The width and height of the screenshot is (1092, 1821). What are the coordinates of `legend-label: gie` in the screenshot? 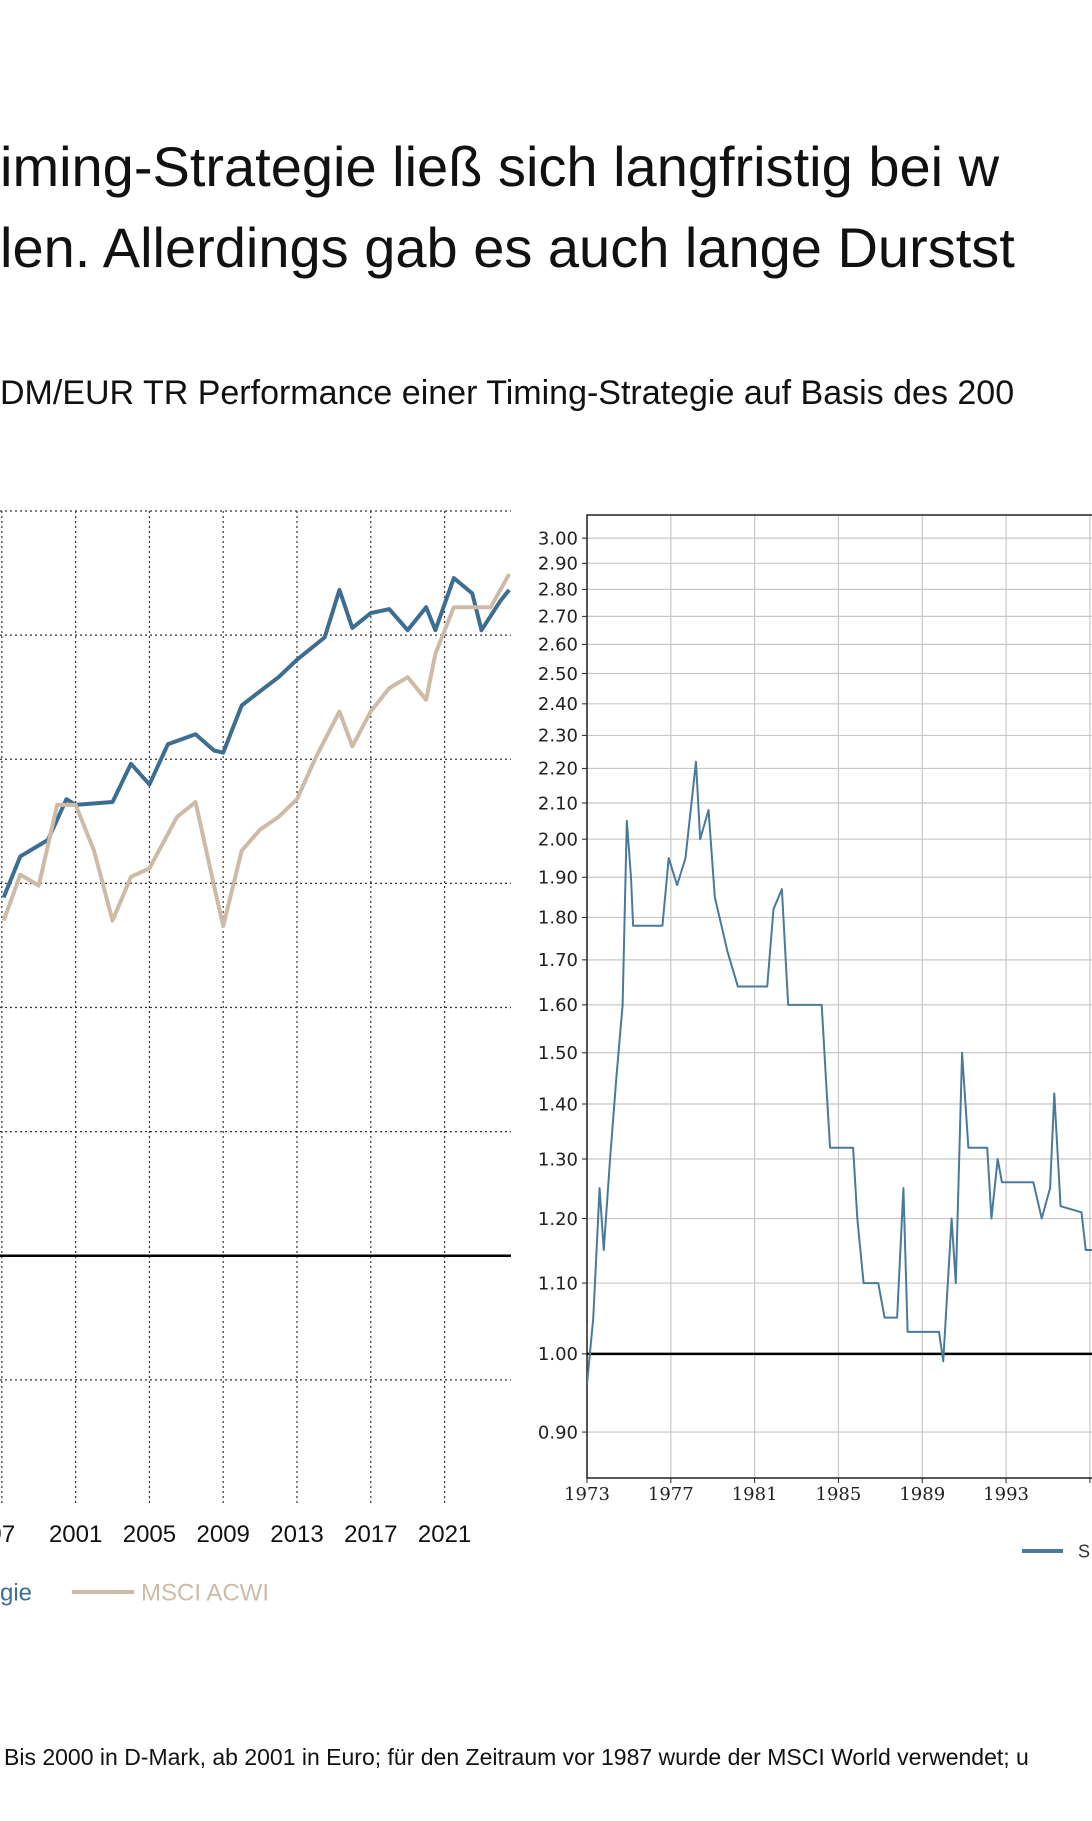 It's located at (16, 1592).